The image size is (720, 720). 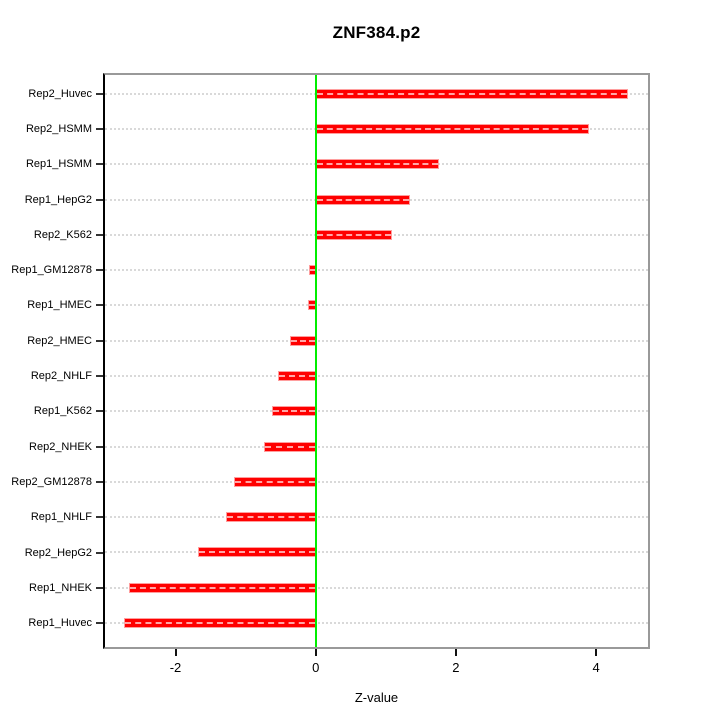 I want to click on bar-Rep2_HSMM, so click(x=452, y=128).